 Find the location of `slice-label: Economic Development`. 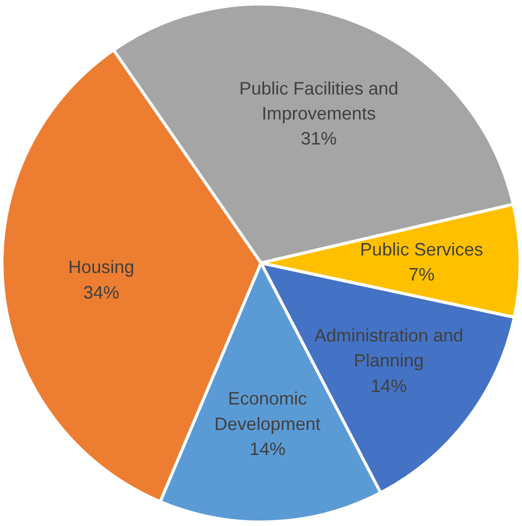

slice-label: Economic Development is located at coordinates (267, 411).